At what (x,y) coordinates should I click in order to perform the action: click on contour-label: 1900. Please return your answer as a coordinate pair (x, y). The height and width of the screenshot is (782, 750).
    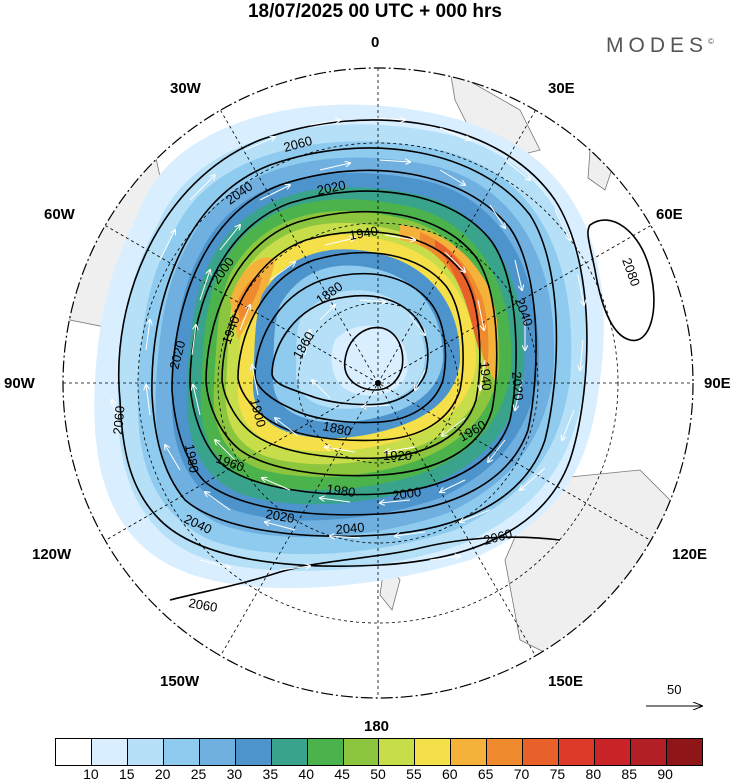
    Looking at the image, I should click on (258, 413).